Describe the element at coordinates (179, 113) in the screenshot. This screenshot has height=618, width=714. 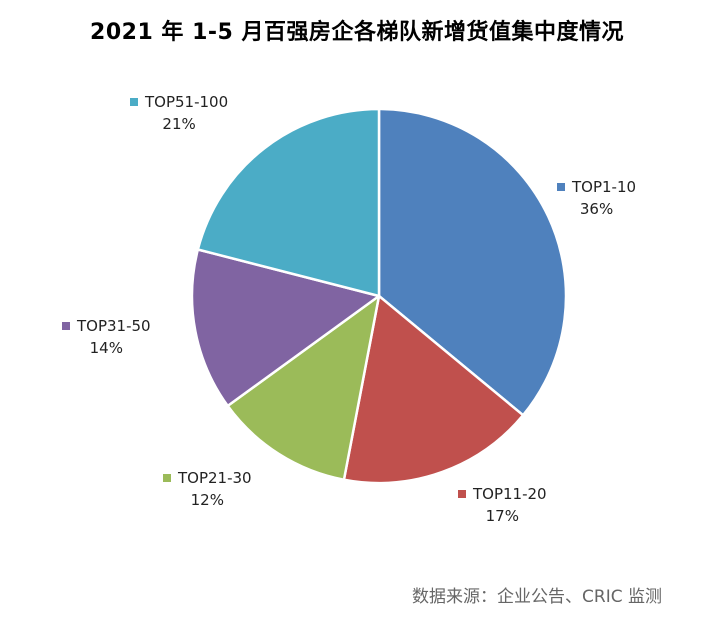
I see `slice-label-top51-100: TOP51-100 21%` at that location.